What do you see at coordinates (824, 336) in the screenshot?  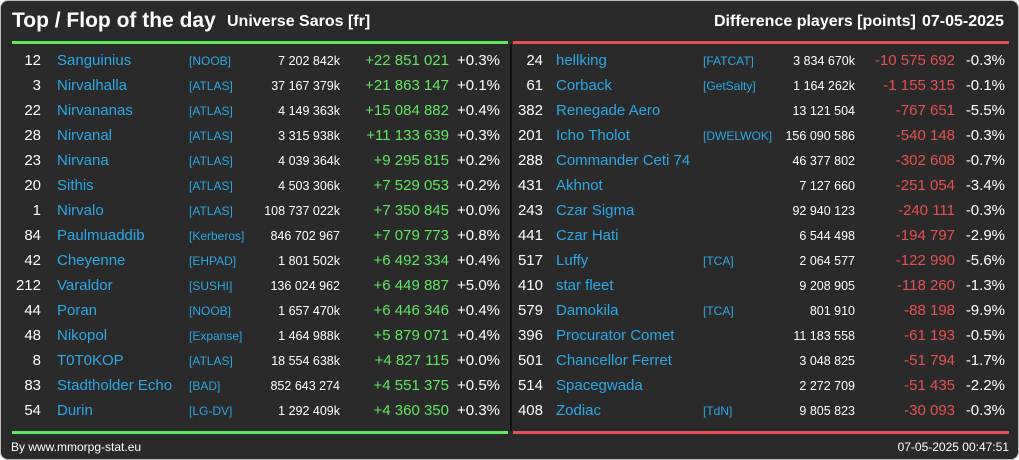 I see `player-points: 11 183 558` at bounding box center [824, 336].